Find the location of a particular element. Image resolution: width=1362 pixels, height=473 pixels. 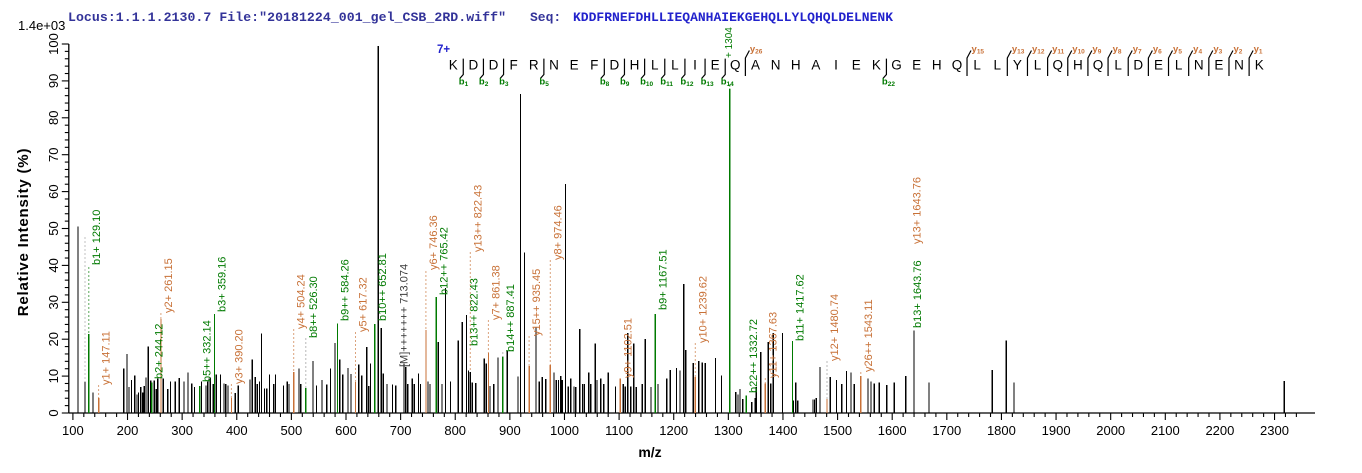

svg-text: G is located at coordinates (896, 65).